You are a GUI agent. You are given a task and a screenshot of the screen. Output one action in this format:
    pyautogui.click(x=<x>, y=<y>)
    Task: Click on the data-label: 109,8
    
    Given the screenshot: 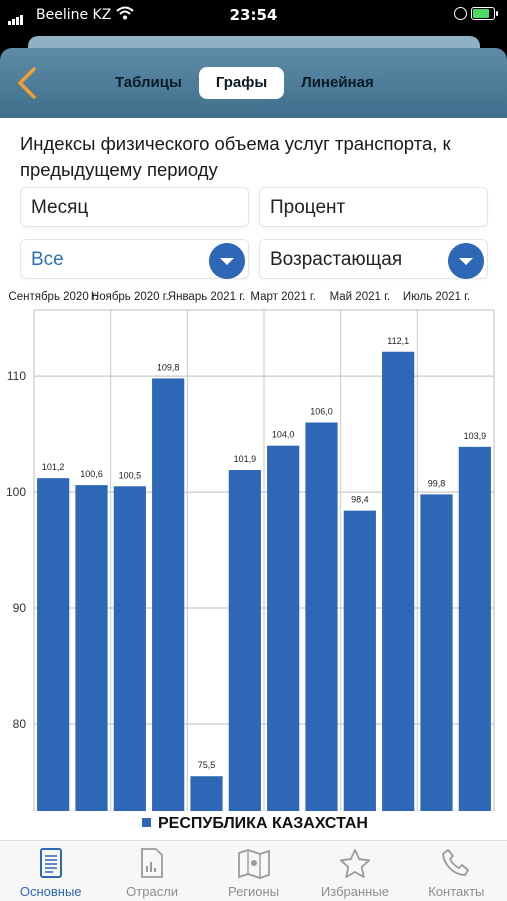 What is the action you would take?
    pyautogui.click(x=168, y=367)
    